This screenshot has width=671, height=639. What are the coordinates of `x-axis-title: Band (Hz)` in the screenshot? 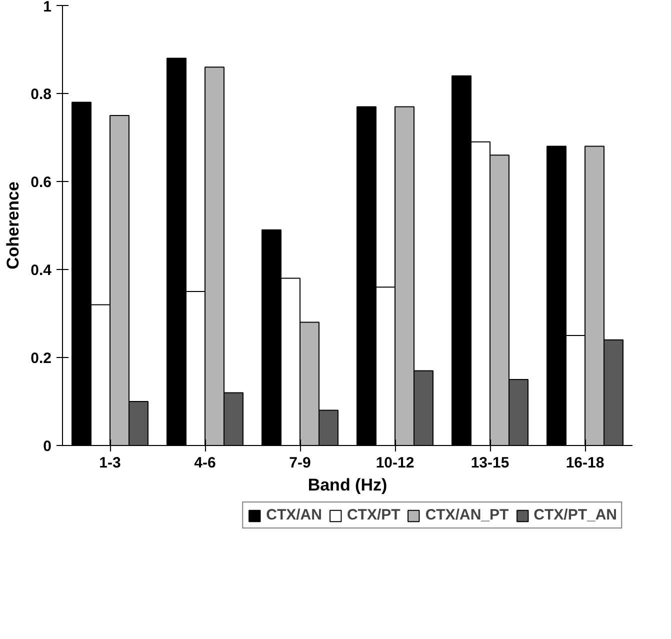 It's located at (348, 485).